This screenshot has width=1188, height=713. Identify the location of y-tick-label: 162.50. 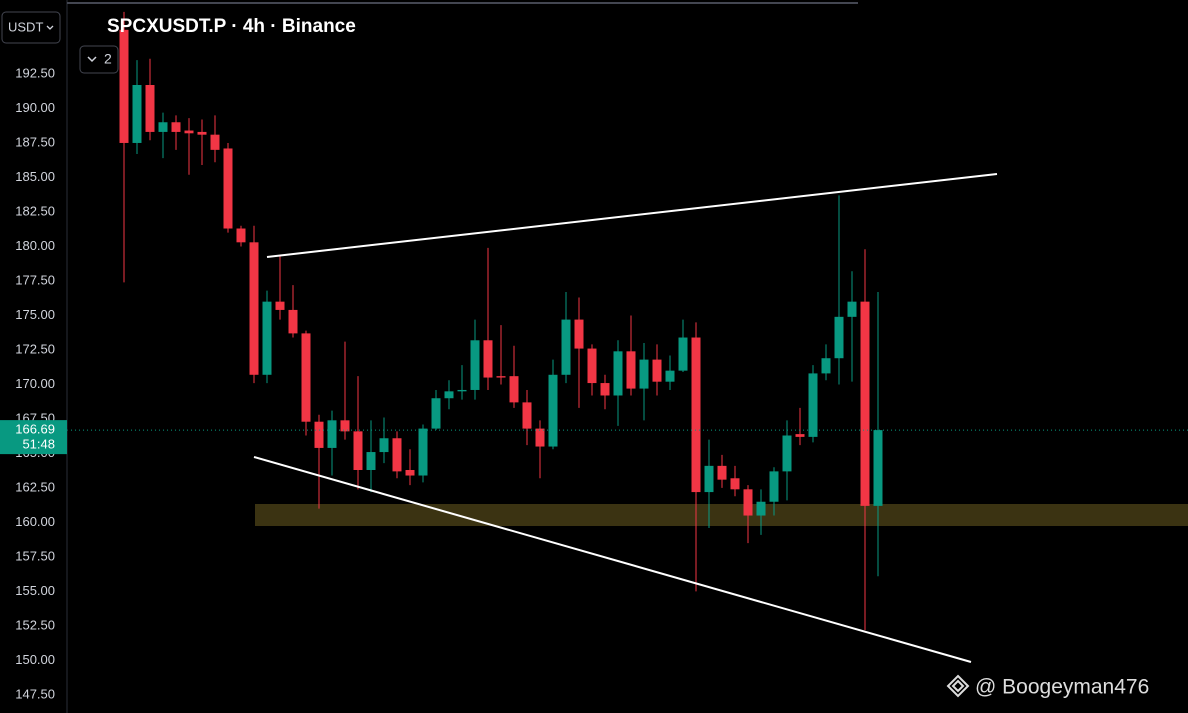
(35, 486).